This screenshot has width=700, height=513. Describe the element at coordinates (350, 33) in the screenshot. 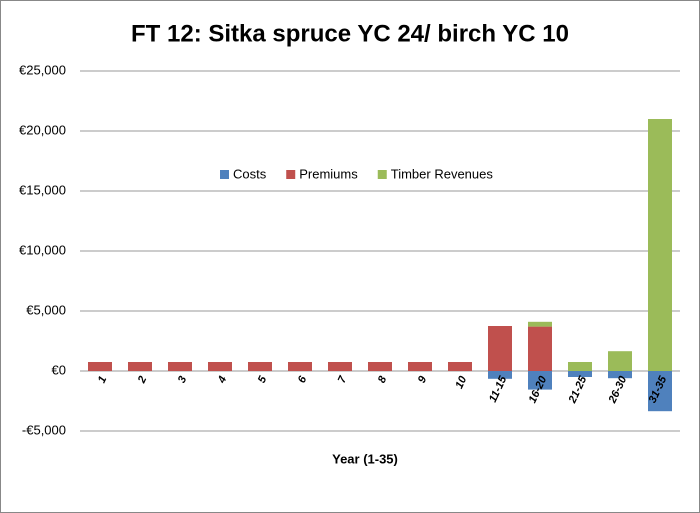

I see `chart-title: FT 12: Sitka spruce YC 24/ birch YC 10` at that location.